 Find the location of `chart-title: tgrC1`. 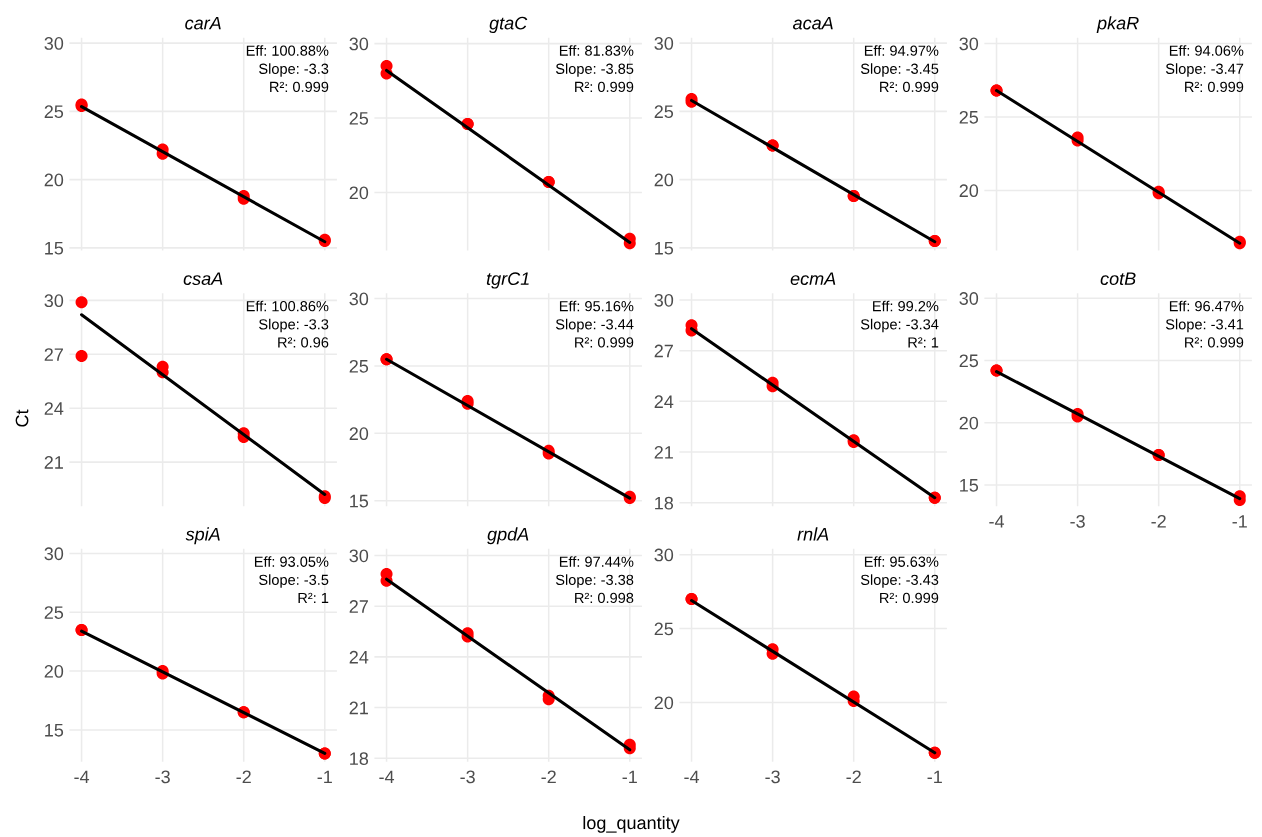

chart-title: tgrC1 is located at coordinates (507, 280).